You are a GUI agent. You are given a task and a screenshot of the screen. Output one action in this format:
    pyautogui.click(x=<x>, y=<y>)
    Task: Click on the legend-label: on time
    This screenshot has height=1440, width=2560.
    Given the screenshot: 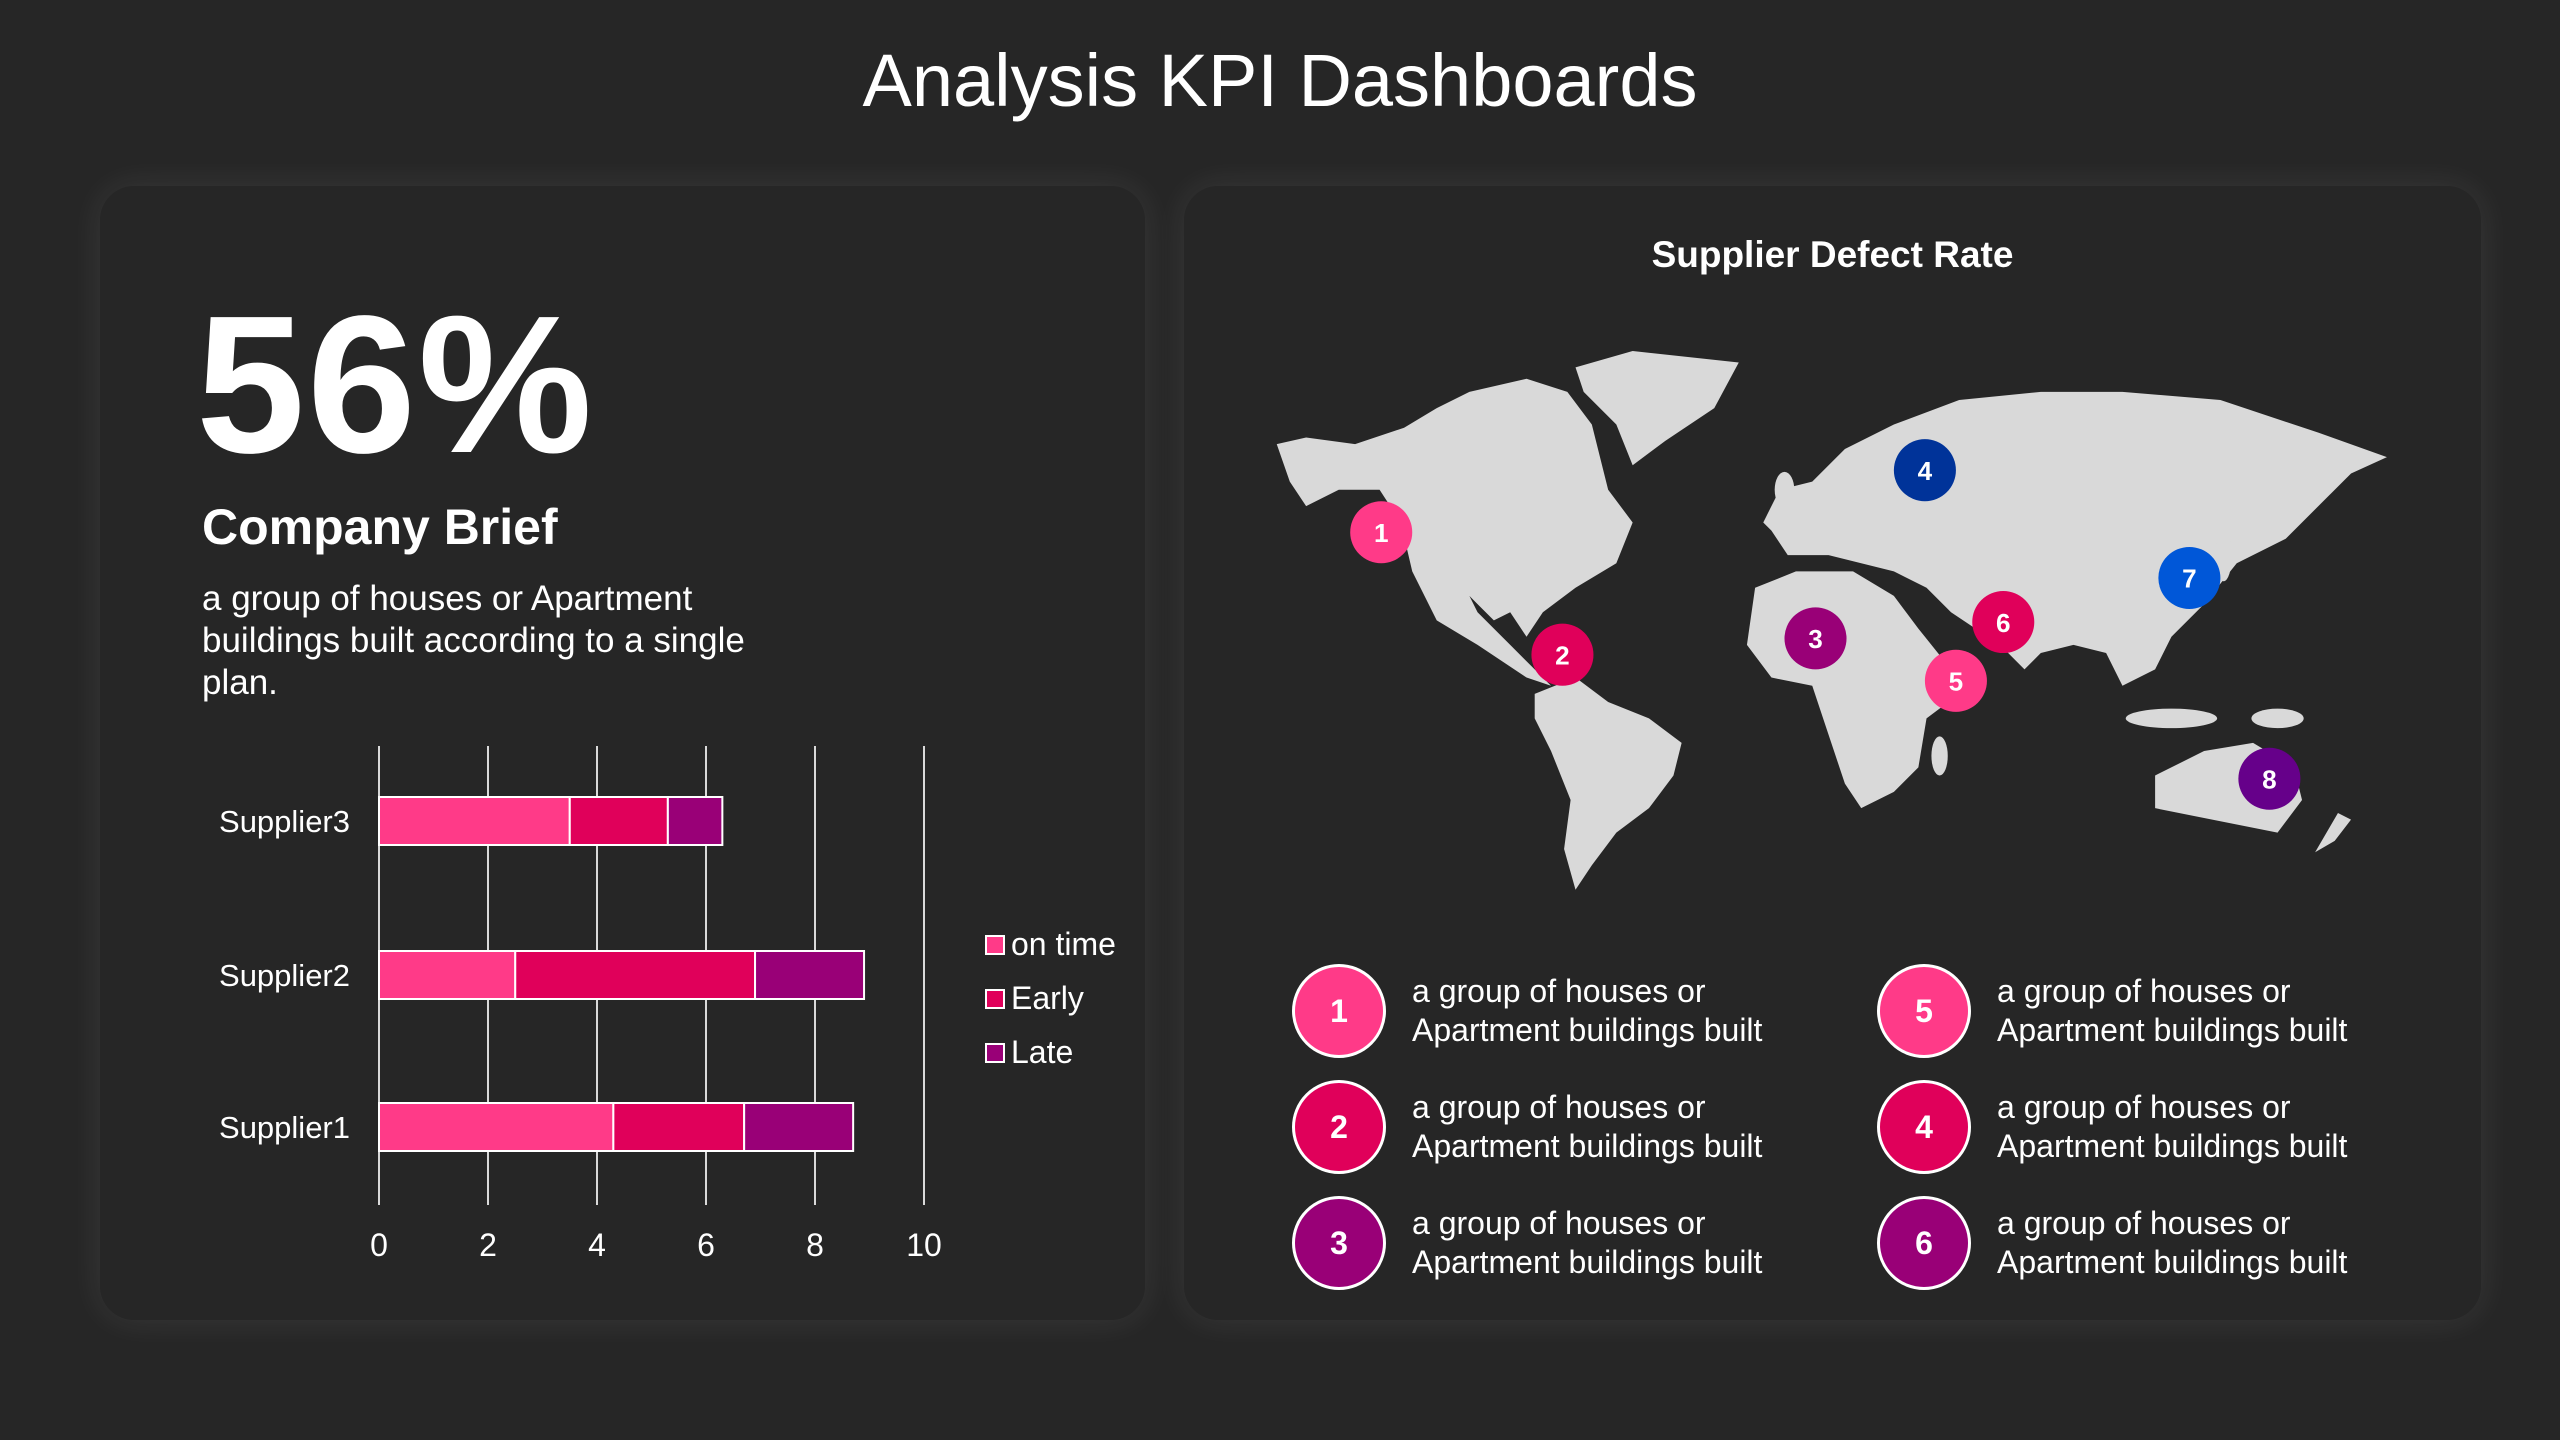 What is the action you would take?
    pyautogui.click(x=1063, y=944)
    